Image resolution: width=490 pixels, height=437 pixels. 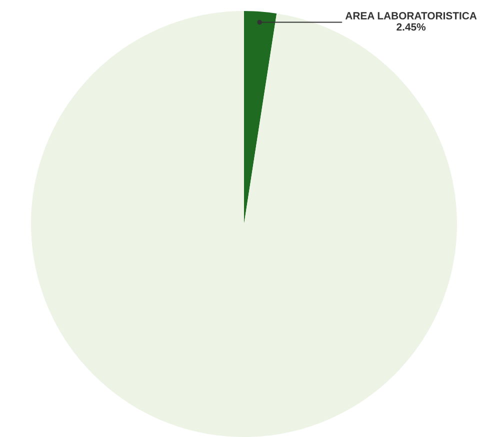 I want to click on pie-slice, so click(x=260, y=117).